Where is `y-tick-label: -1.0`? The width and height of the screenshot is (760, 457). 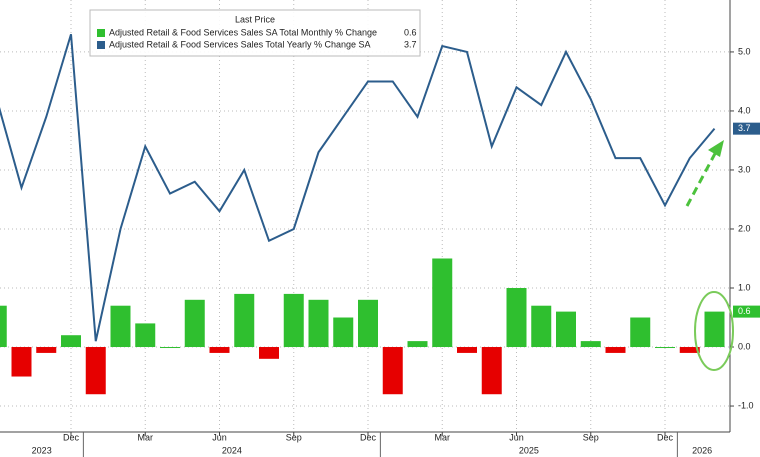 y-tick-label: -1.0 is located at coordinates (746, 405).